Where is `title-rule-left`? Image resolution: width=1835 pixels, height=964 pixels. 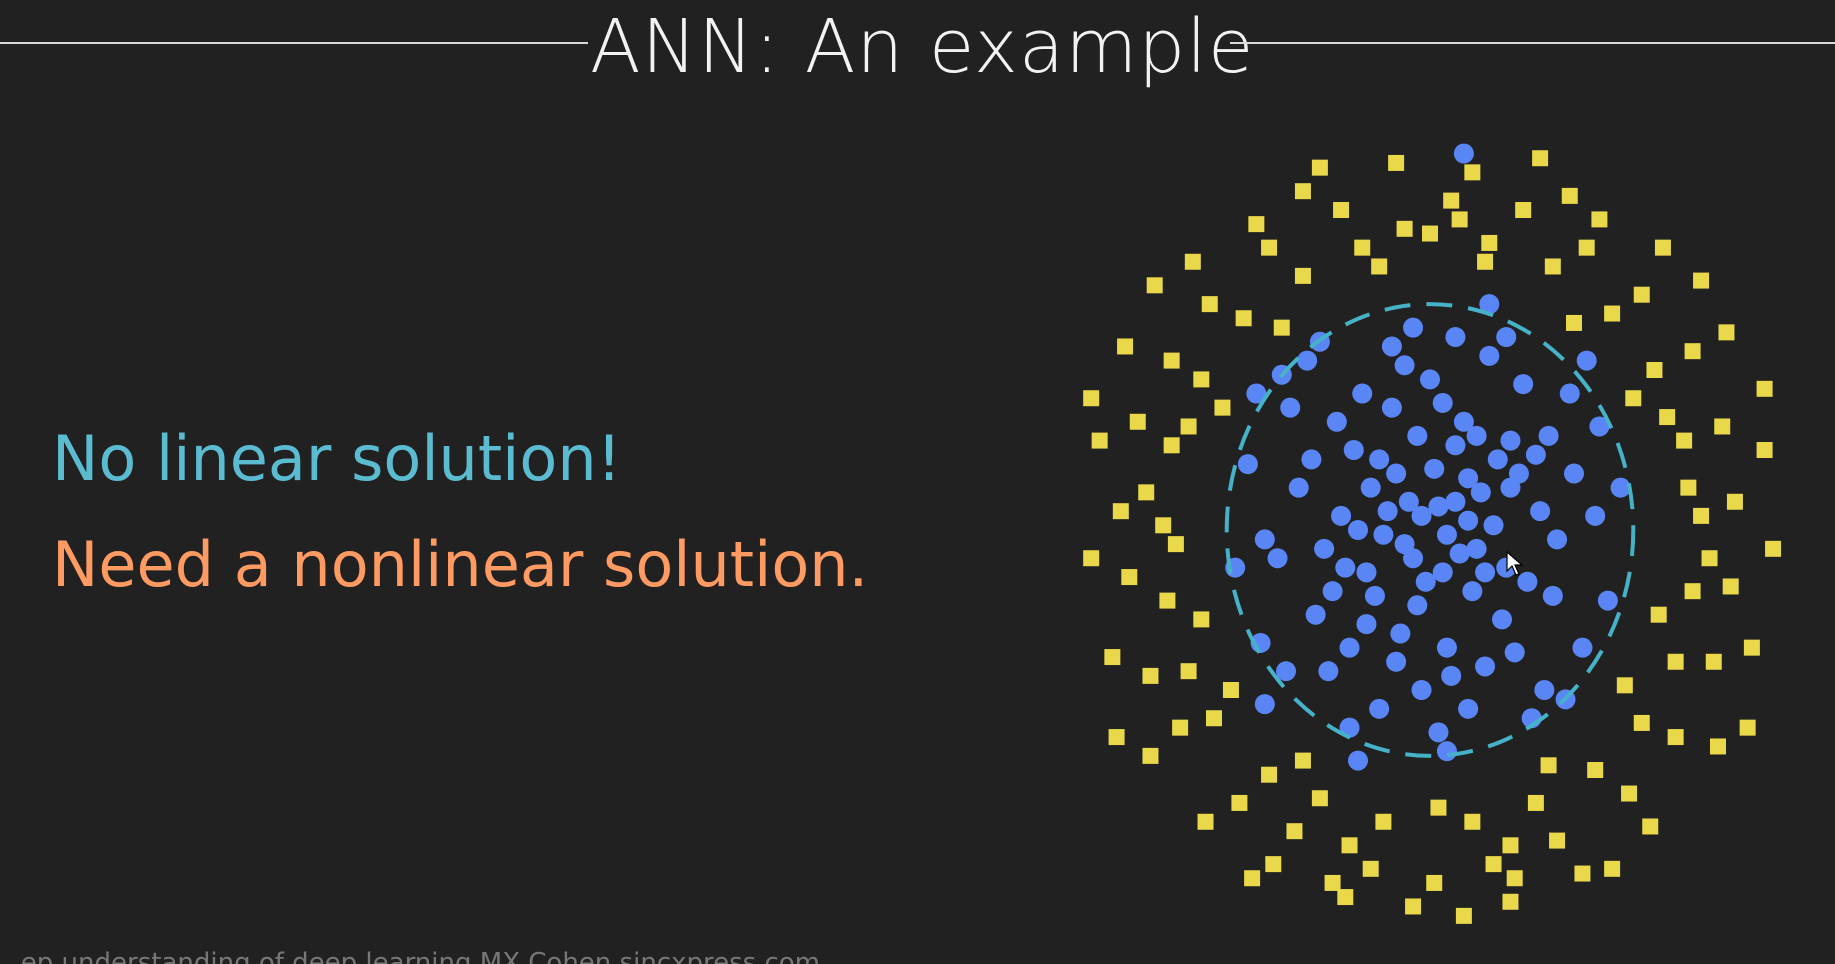 title-rule-left is located at coordinates (294, 43).